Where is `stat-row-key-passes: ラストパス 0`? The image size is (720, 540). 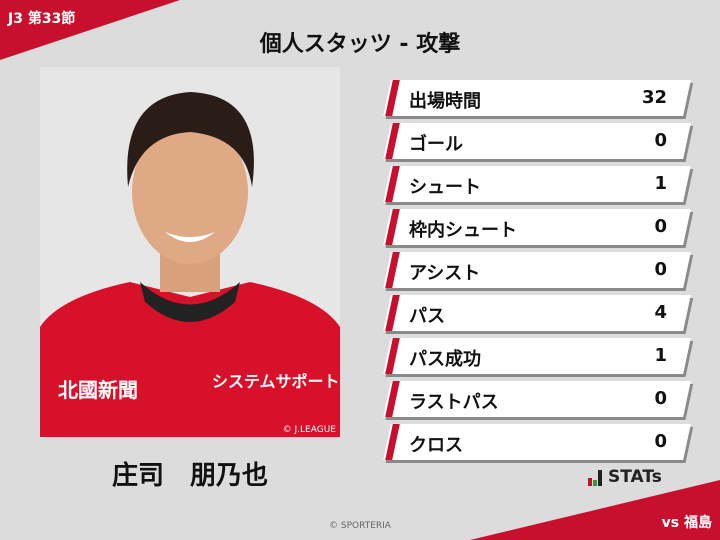 stat-row-key-passes: ラストパス 0 is located at coordinates (537, 399).